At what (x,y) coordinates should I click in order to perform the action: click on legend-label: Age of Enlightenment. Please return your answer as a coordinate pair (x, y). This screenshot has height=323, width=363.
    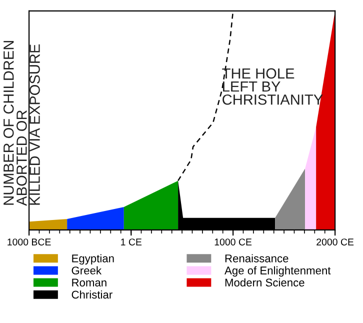
    Looking at the image, I should click on (277, 271).